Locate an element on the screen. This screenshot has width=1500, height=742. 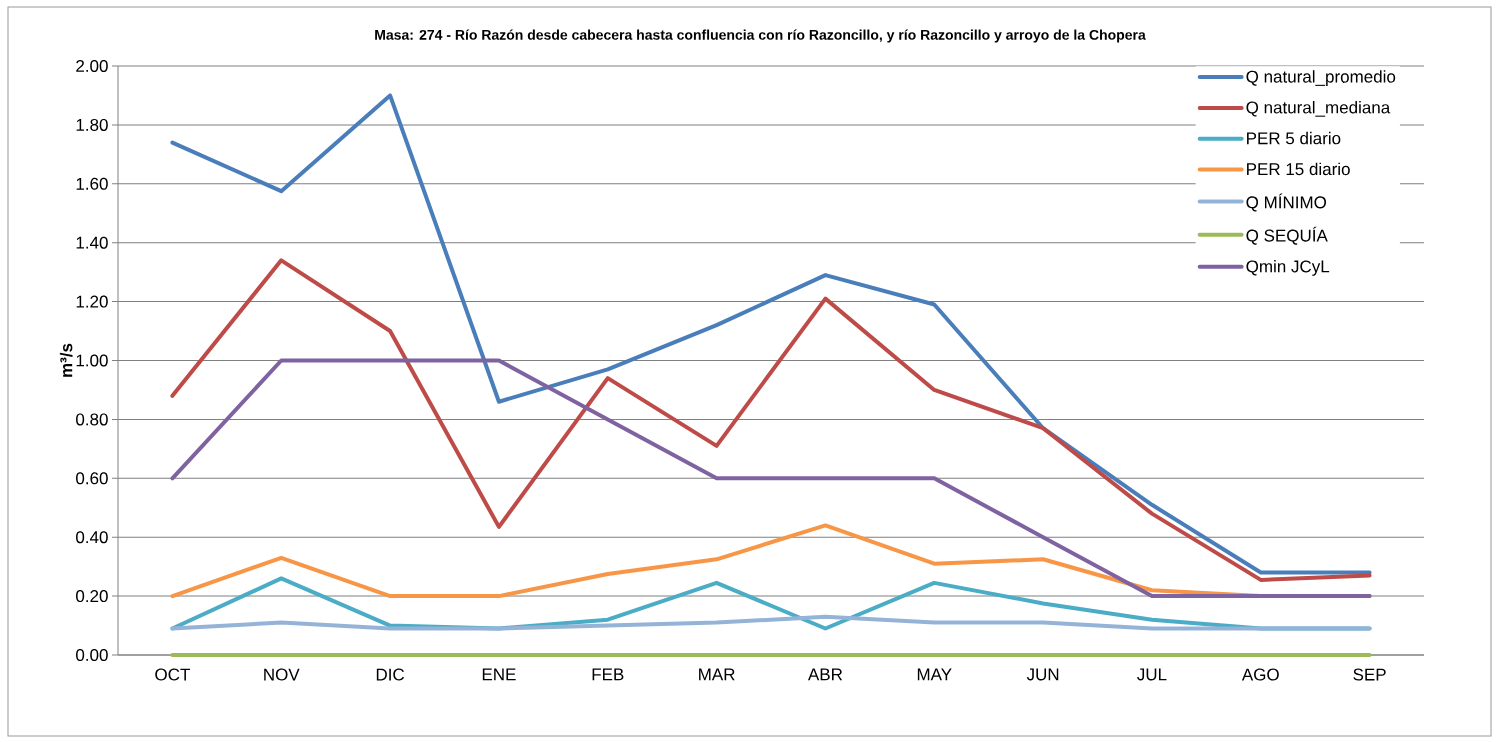
y-axis-title: m³/s is located at coordinates (66, 360).